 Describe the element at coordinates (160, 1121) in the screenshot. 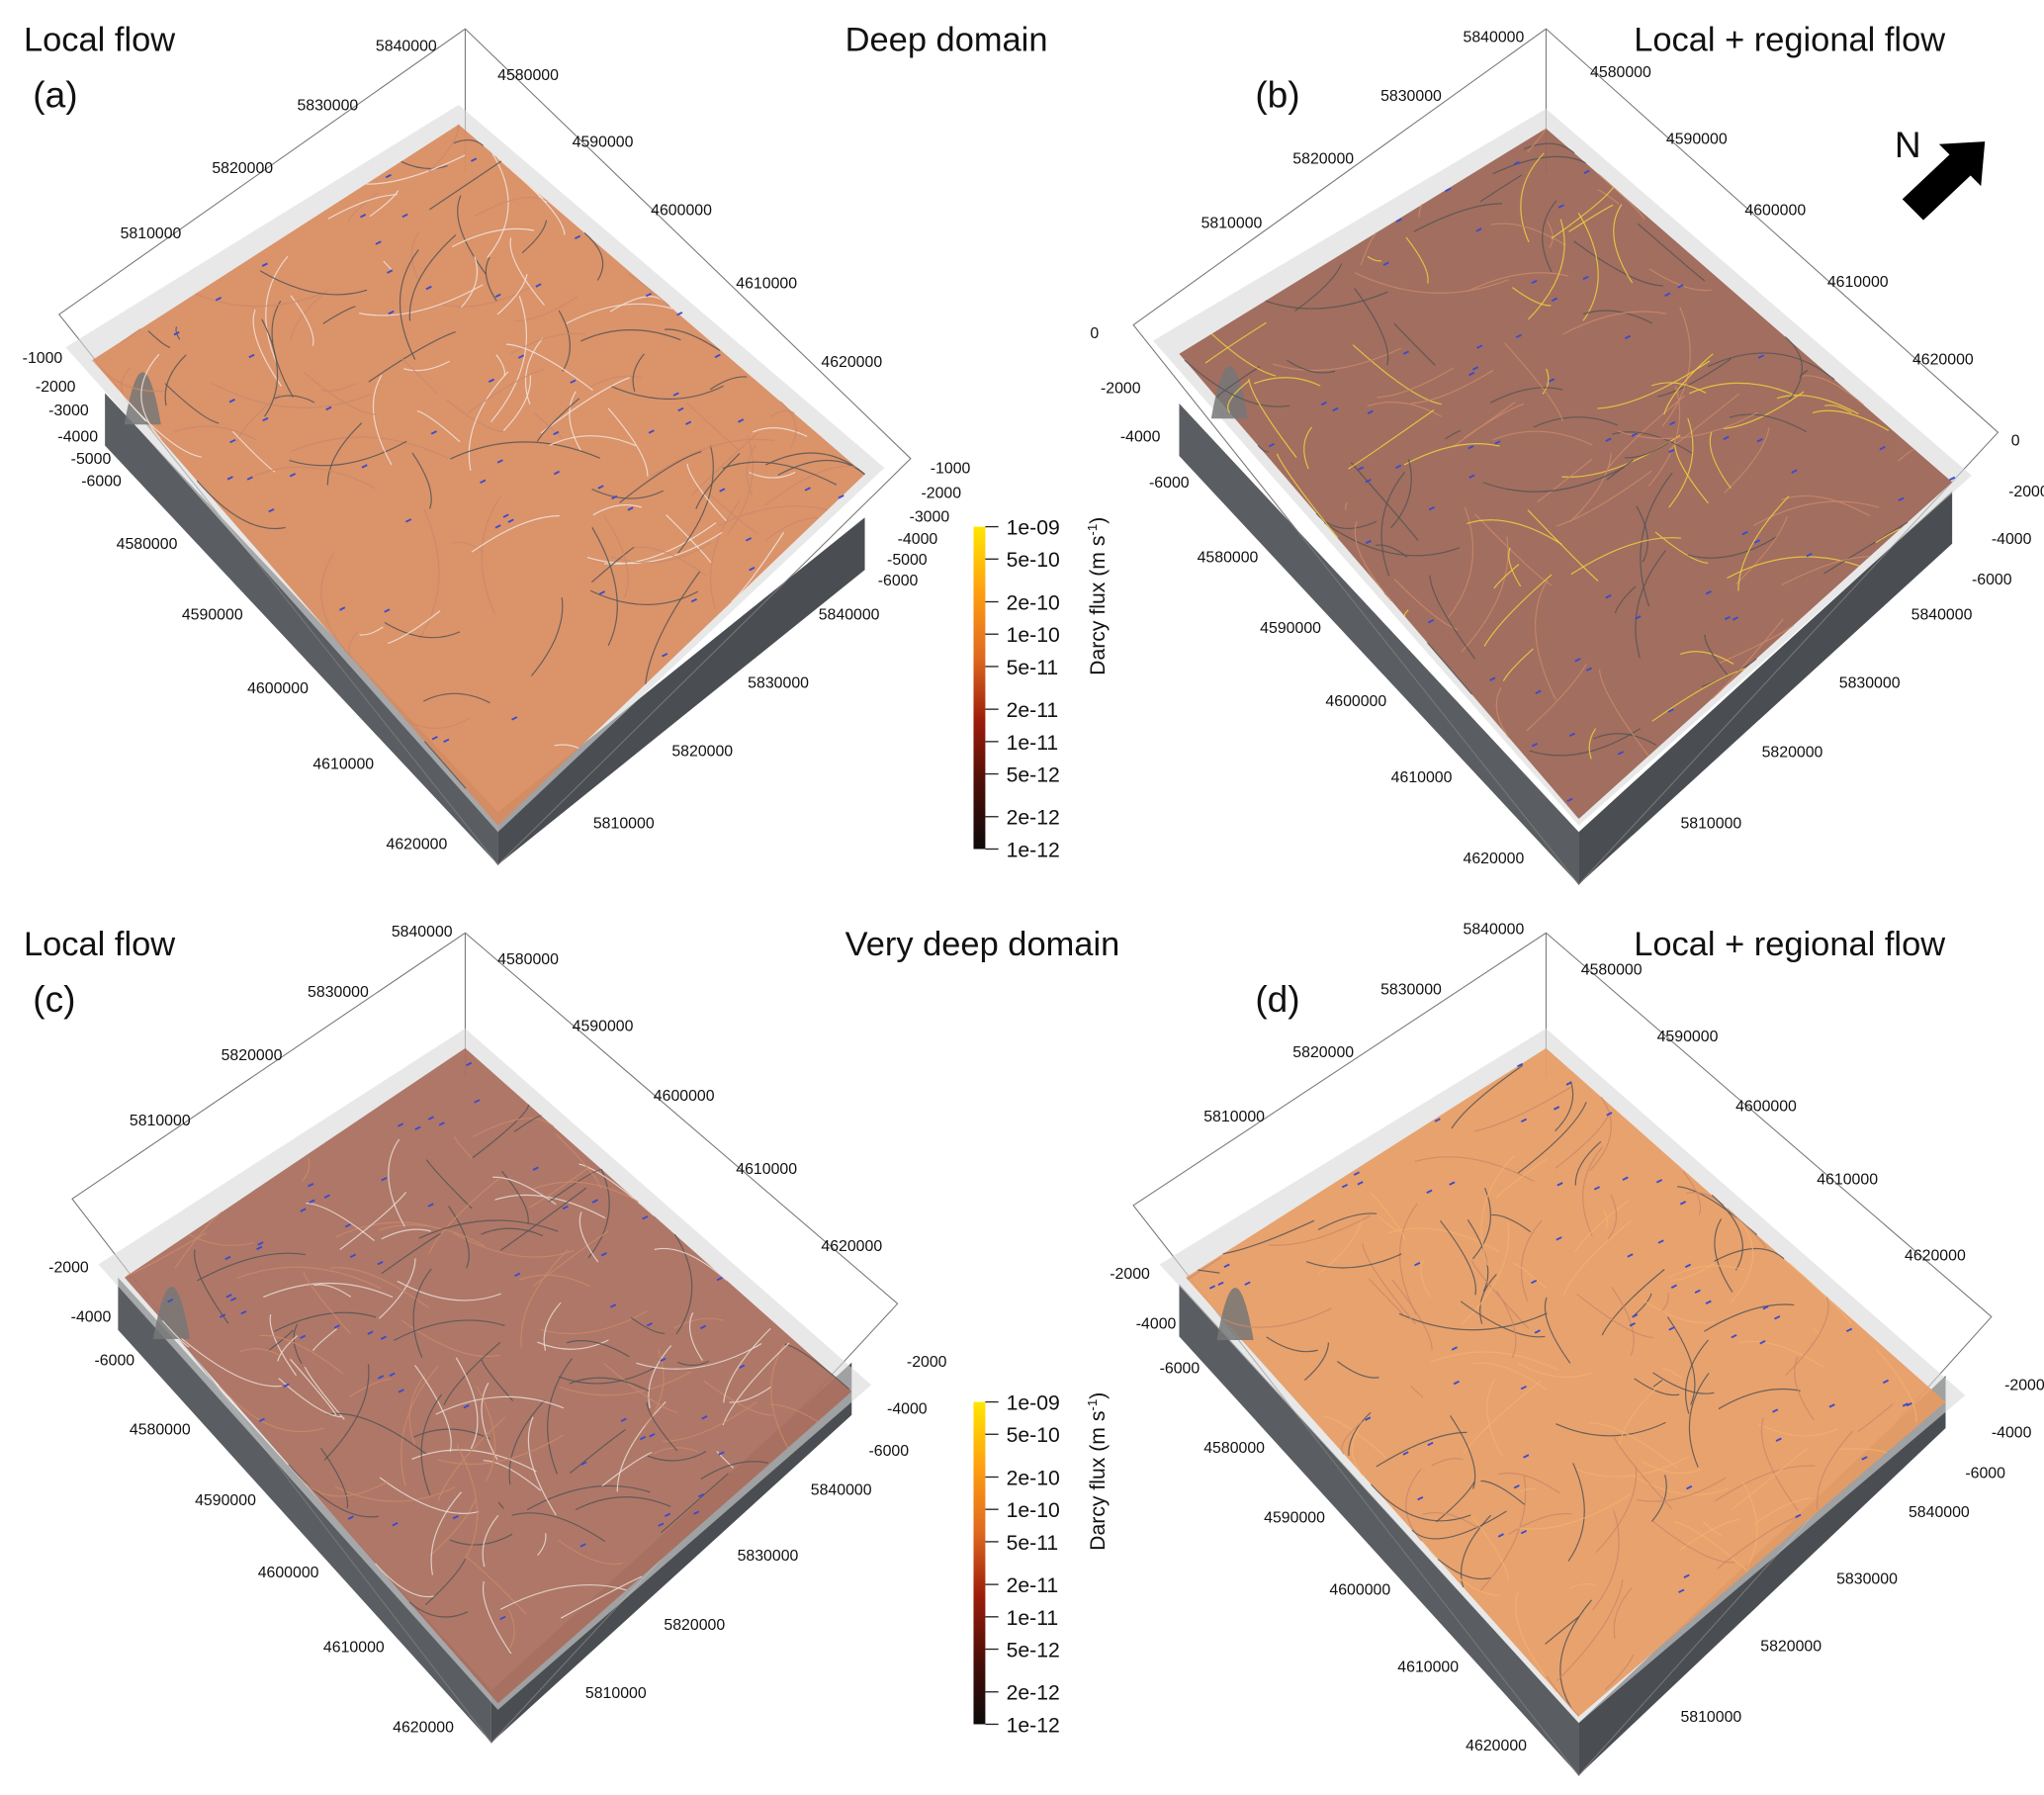

I see `axis-tick-label-y-top: 5810000` at that location.